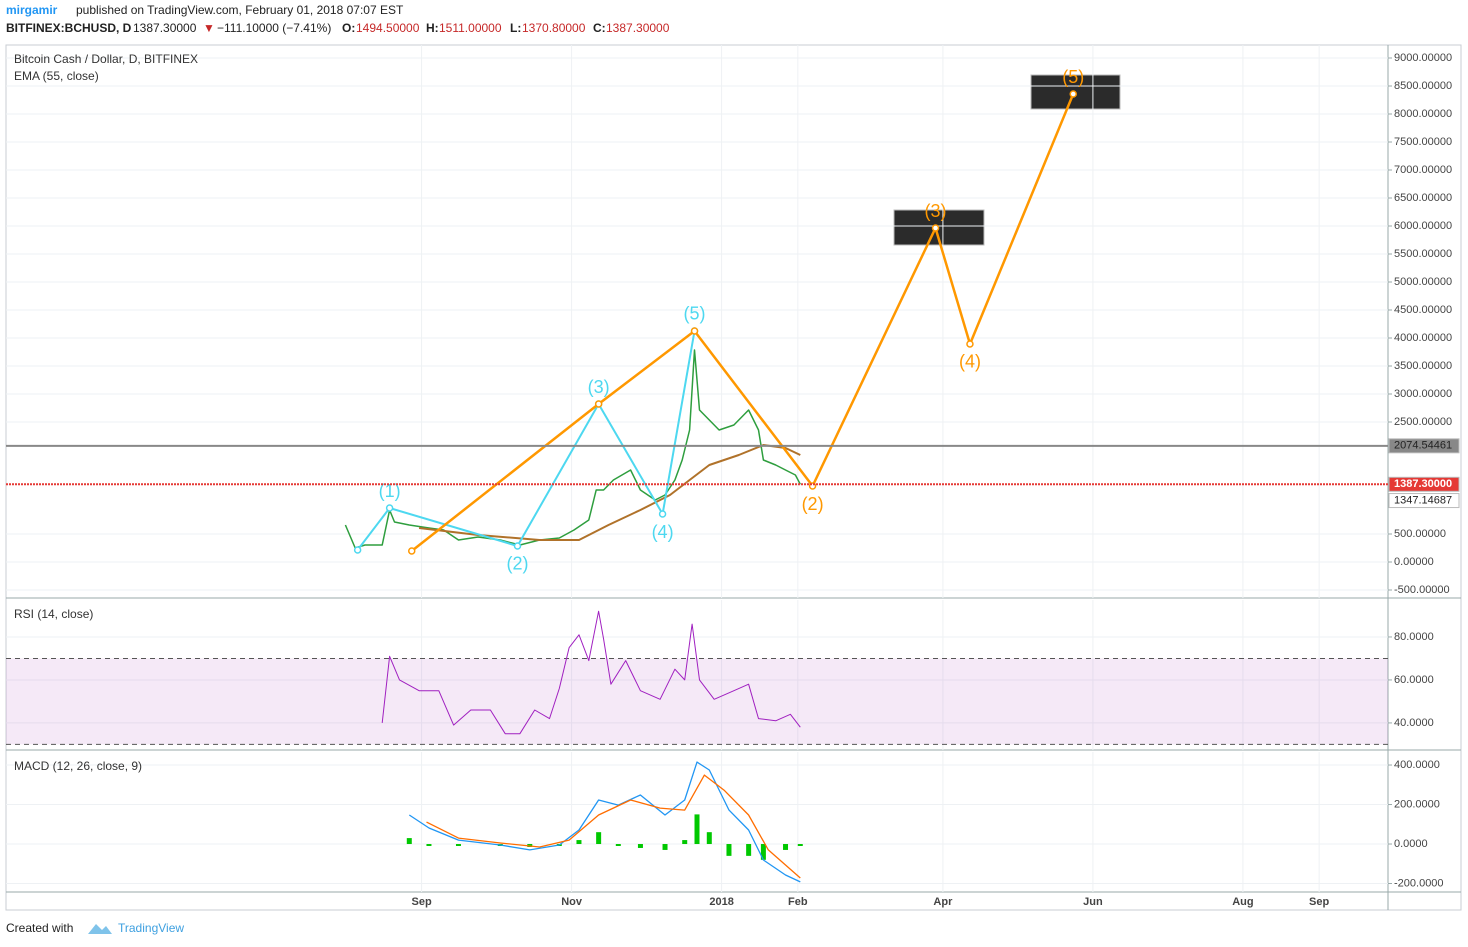 This screenshot has width=1468, height=947. I want to click on pane-title: MACD (12, 26, close, 9), so click(78, 766).